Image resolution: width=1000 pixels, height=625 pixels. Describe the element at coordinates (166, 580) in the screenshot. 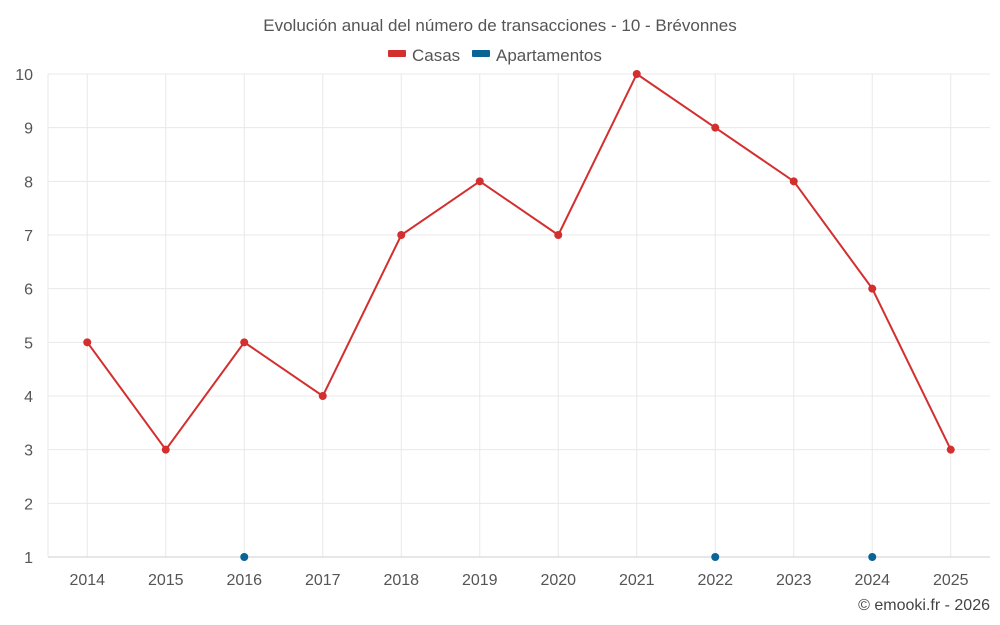

I see `x-tick-label: 2015` at that location.